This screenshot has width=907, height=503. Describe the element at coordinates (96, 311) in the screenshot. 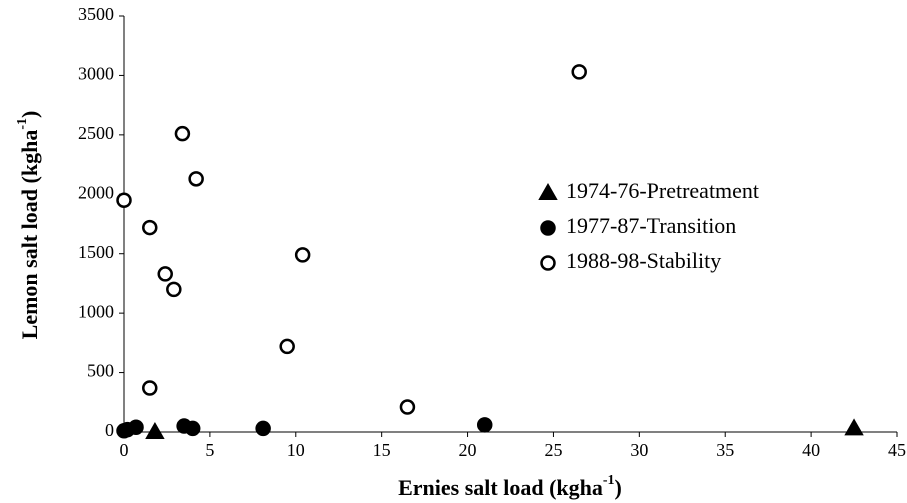

I see `y-tick-label: 1000` at that location.